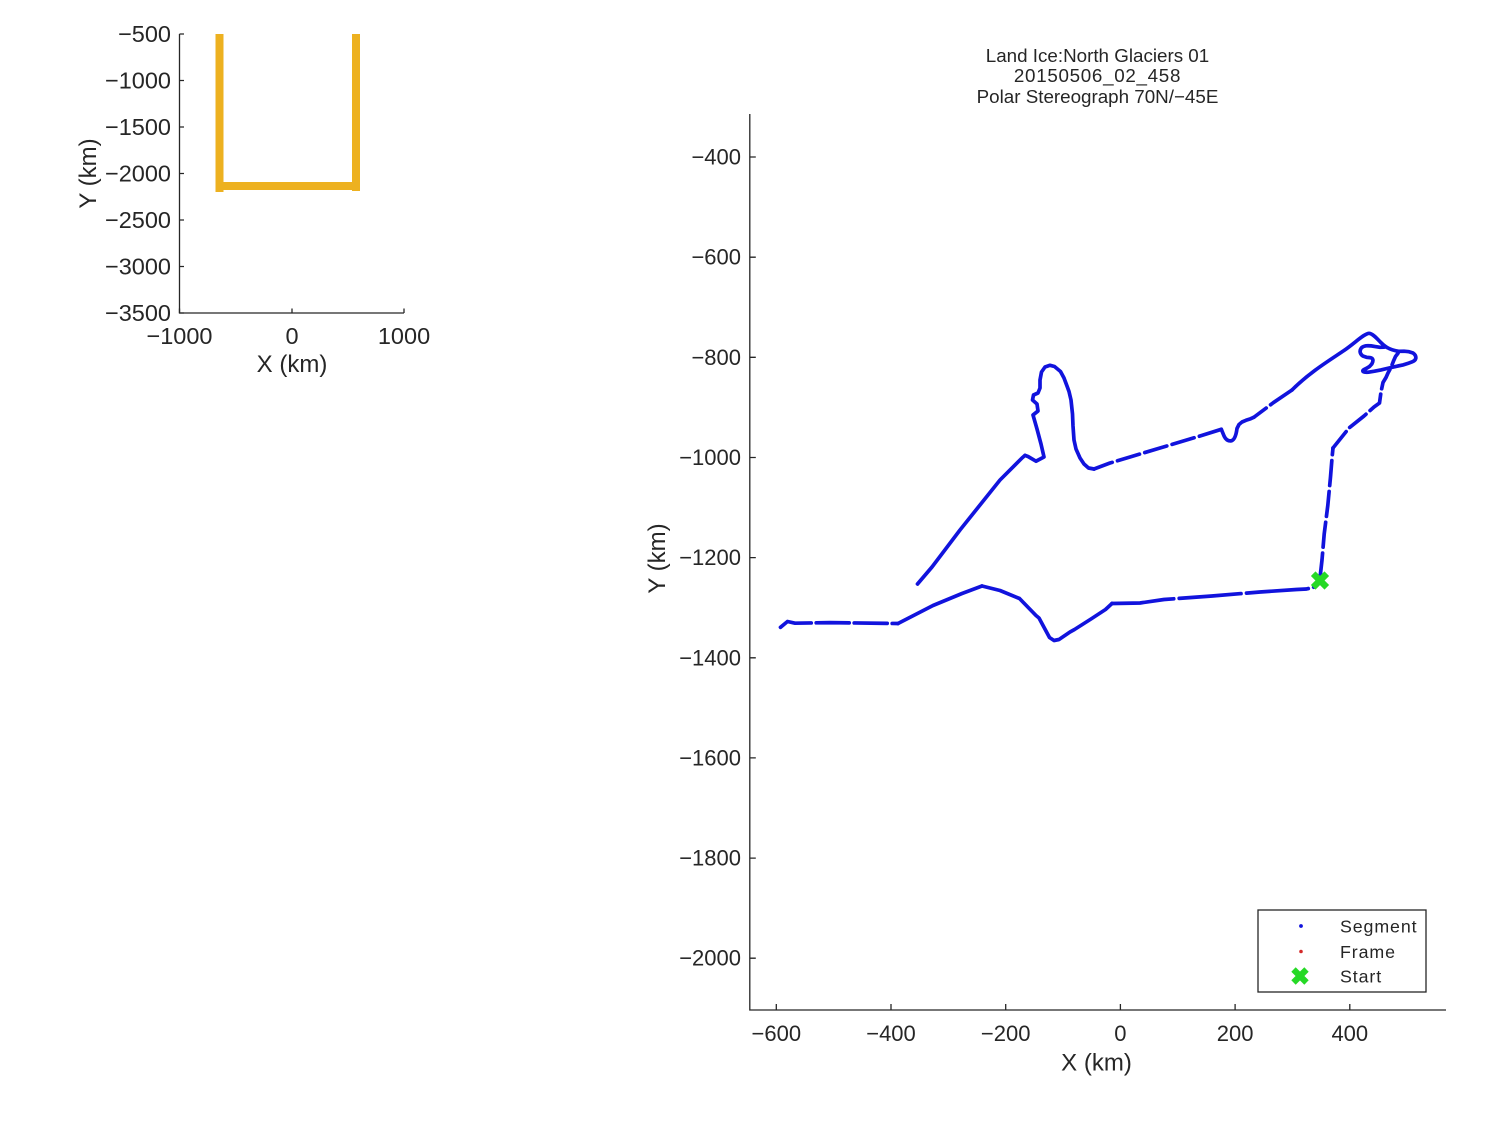  I want to click on svg-text: −1500, so click(138, 127).